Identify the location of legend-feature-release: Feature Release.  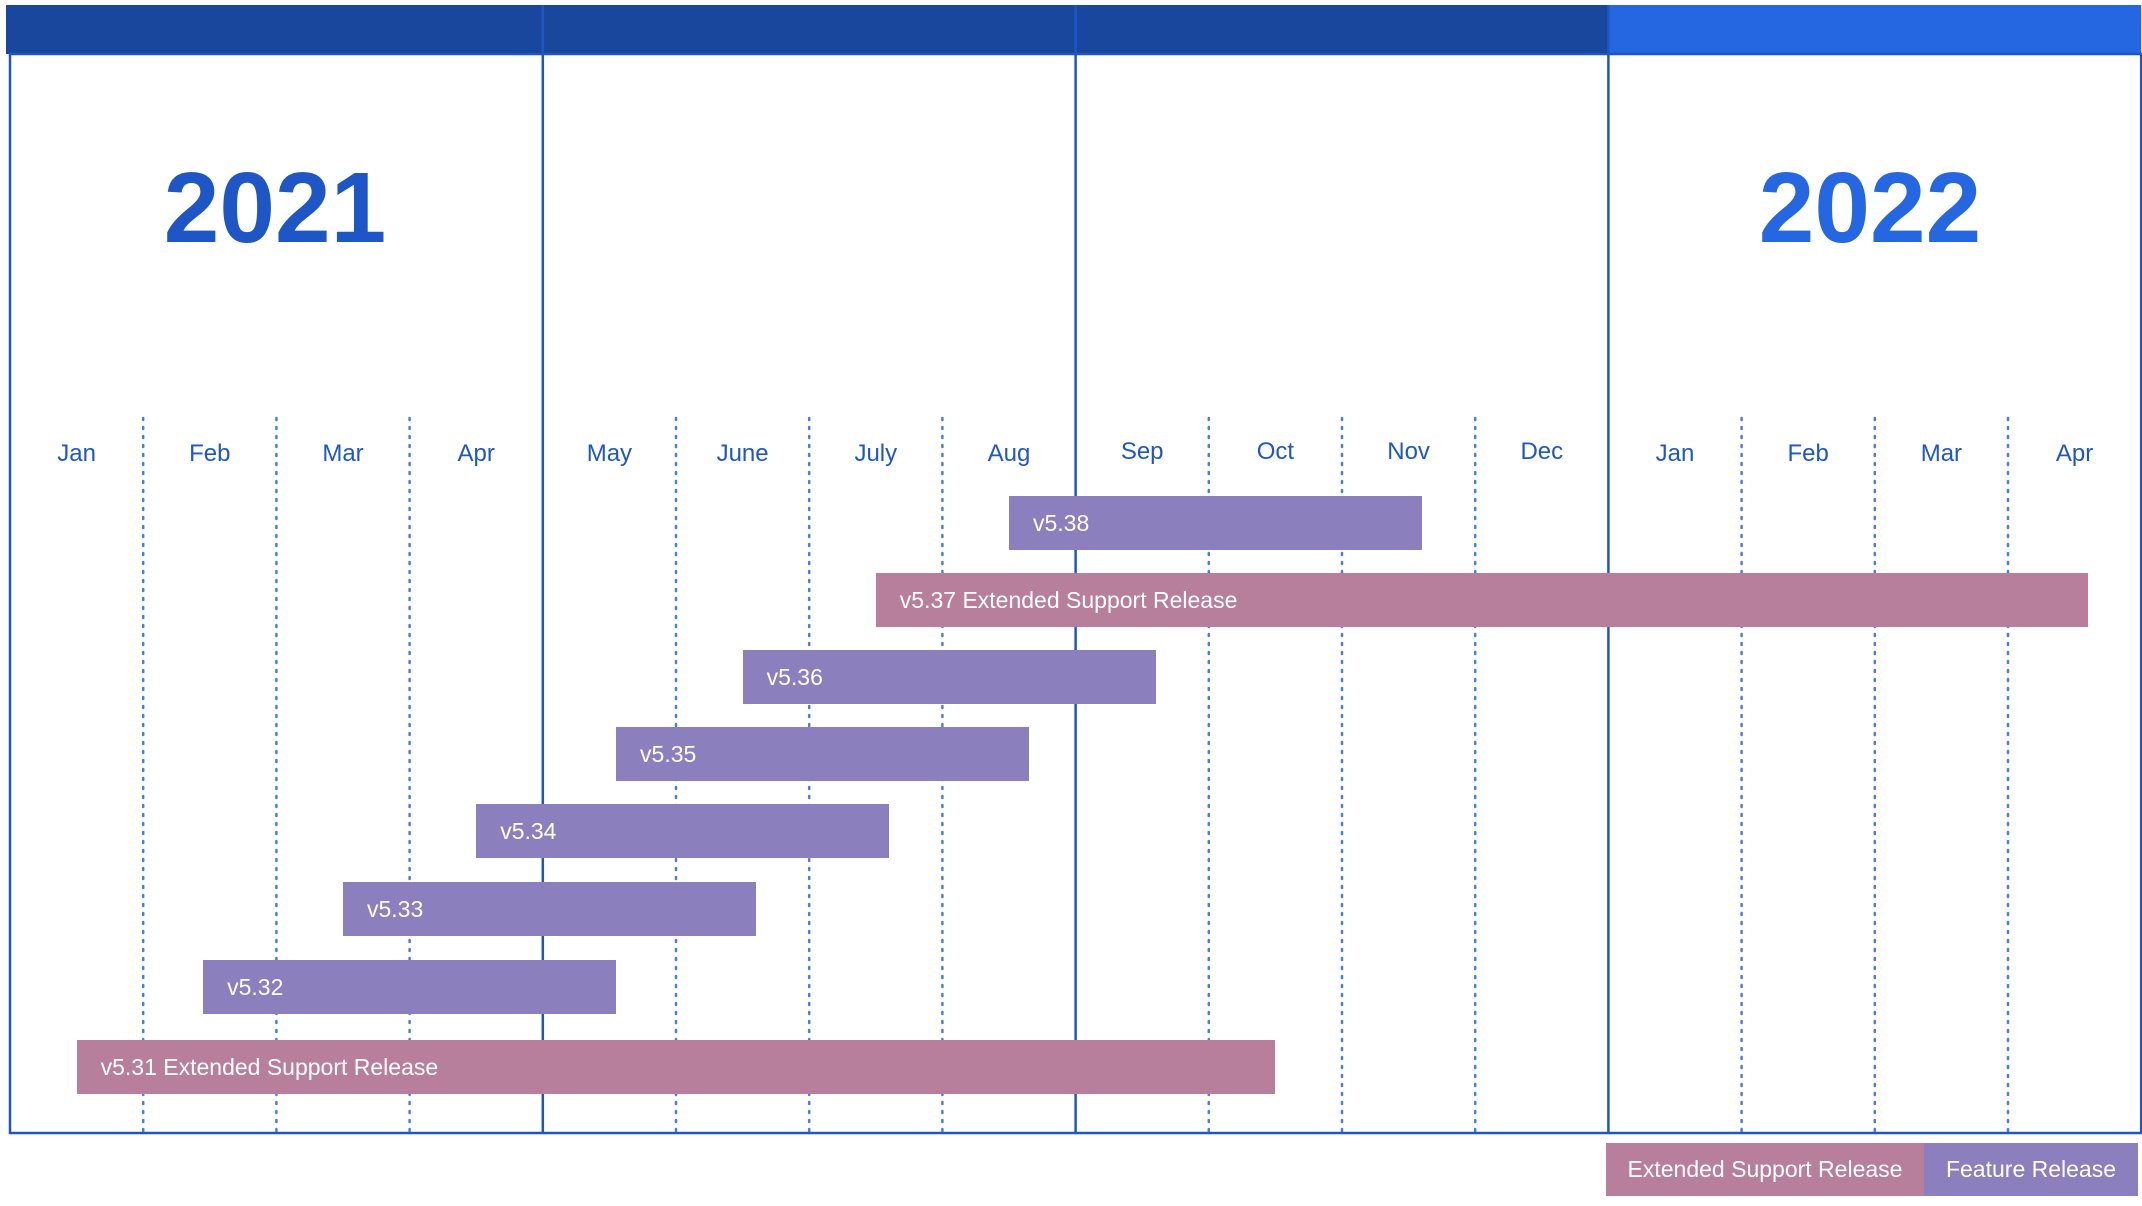
(2031, 1169).